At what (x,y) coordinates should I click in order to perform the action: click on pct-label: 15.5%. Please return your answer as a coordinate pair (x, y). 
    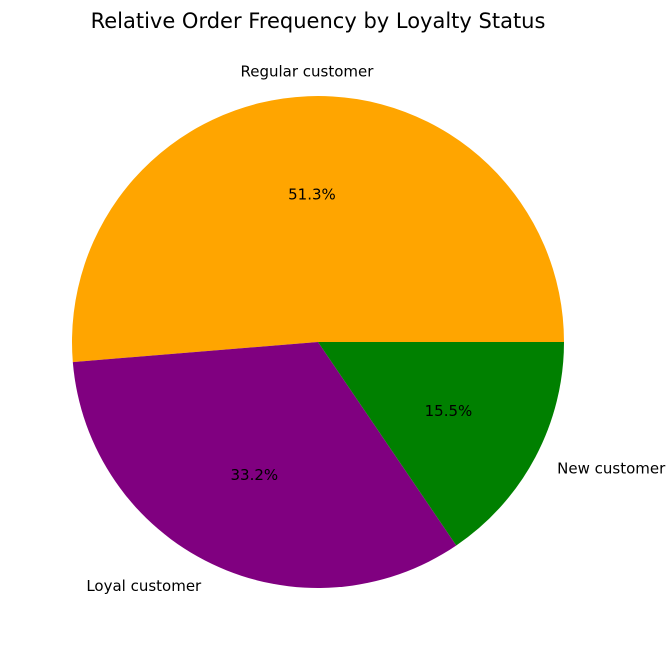
    Looking at the image, I should click on (449, 411).